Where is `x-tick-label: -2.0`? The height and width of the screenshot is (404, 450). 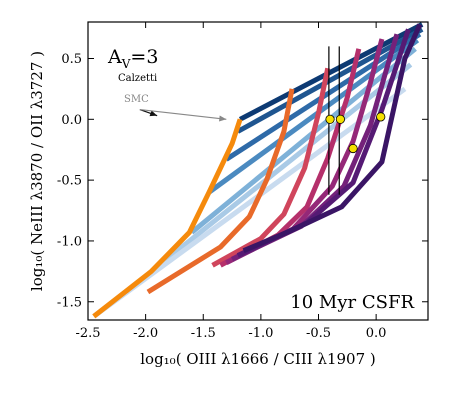
x-tick-label: -2.0 is located at coordinates (145, 333).